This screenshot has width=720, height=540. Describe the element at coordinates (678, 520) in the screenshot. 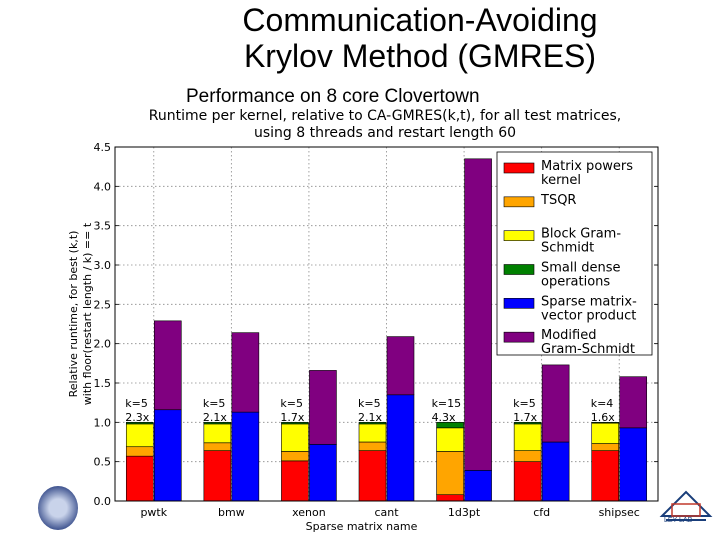

I see `lab-logo-text: LEY LAB` at that location.